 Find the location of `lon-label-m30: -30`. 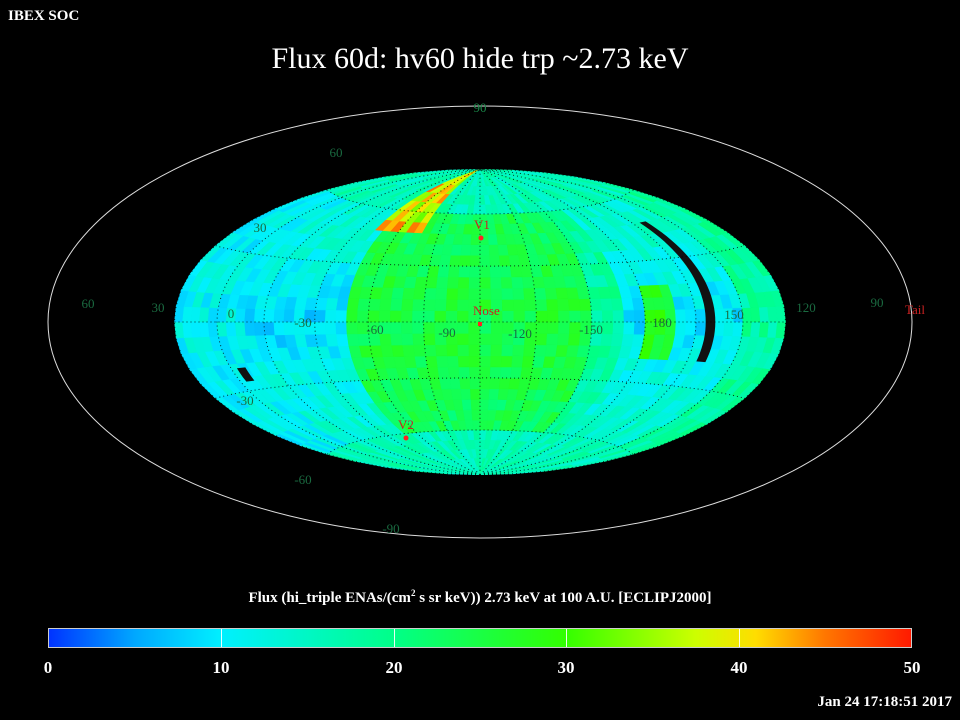

lon-label-m30: -30 is located at coordinates (302, 322).